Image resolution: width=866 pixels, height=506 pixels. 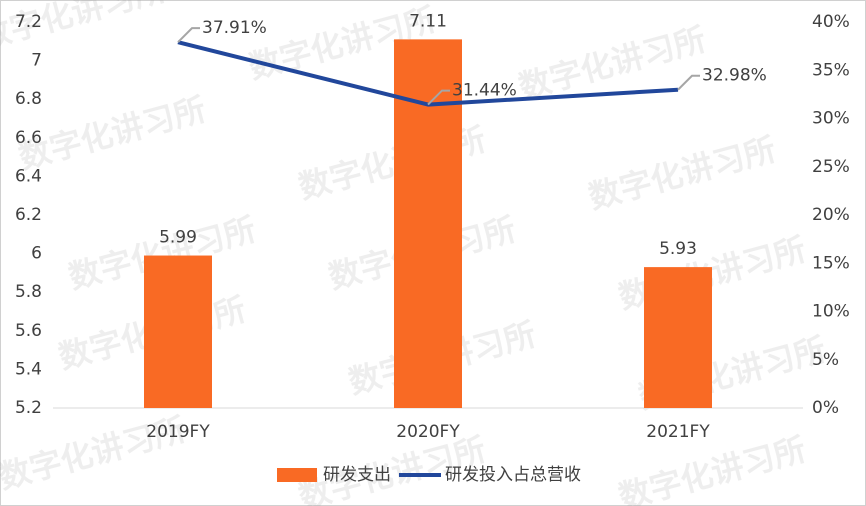 What do you see at coordinates (831, 312) in the screenshot?
I see `y2-tick-label: 10%` at bounding box center [831, 312].